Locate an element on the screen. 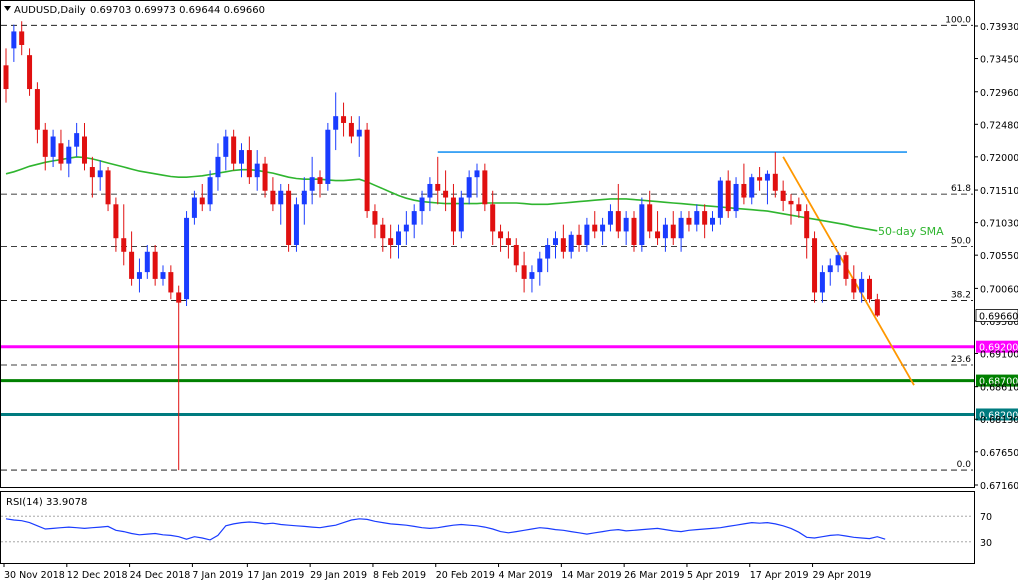 The width and height of the screenshot is (1018, 588). date-tick-label: 29 Jan 2019 is located at coordinates (338, 575).